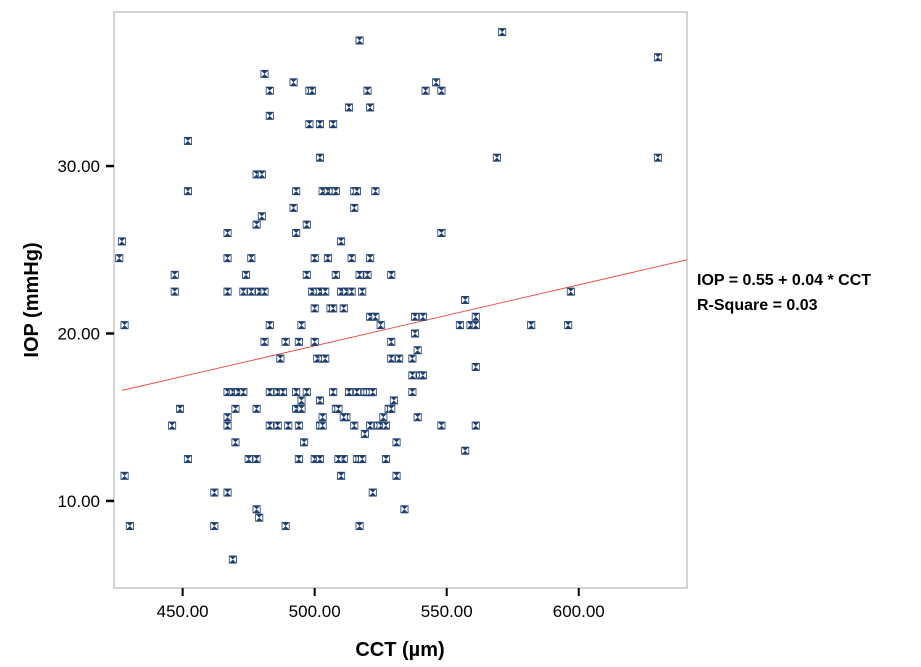  Describe the element at coordinates (78, 166) in the screenshot. I see `y-tick-label: 30.00` at that location.